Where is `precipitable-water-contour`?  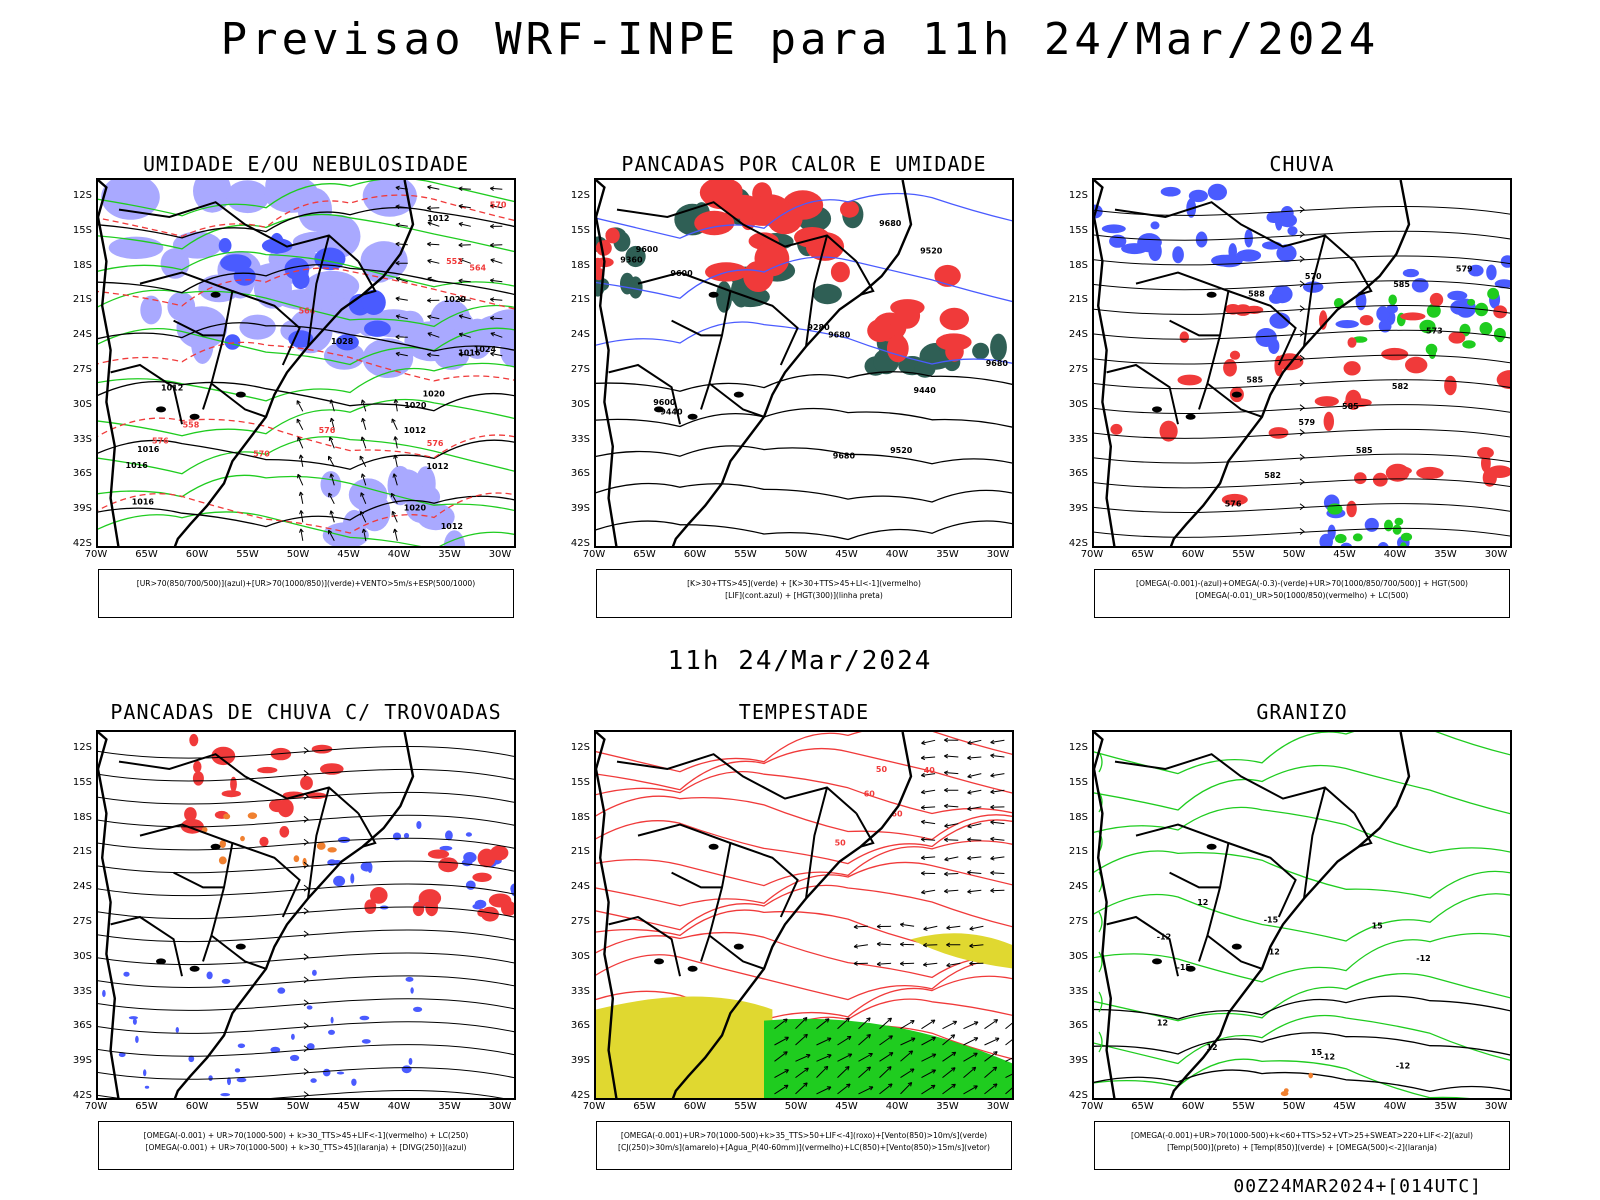 precipitable-water-contour is located at coordinates (804, 818).